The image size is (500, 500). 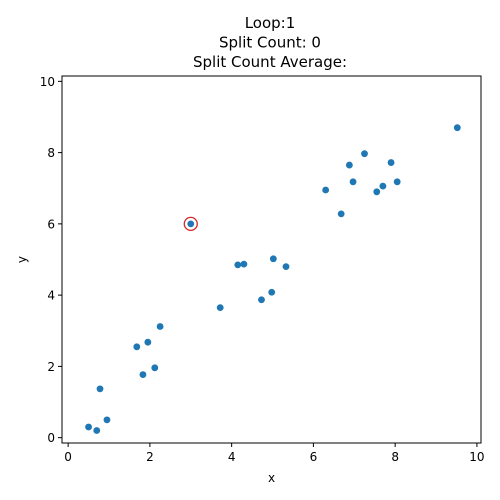 What do you see at coordinates (51, 153) in the screenshot?
I see `y-tick-label: 8` at bounding box center [51, 153].